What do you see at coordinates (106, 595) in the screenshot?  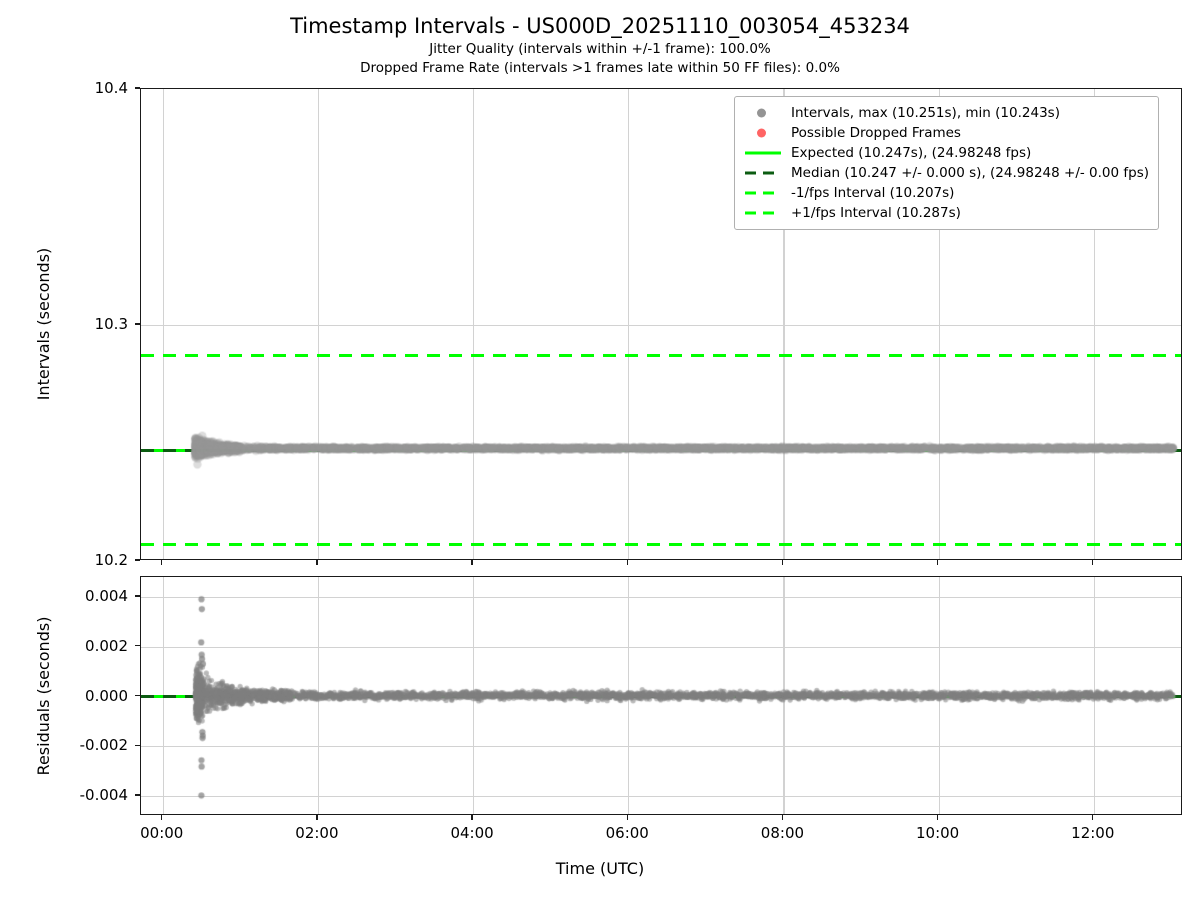 I see `y-axis-tick-label: 0.004` at bounding box center [106, 595].